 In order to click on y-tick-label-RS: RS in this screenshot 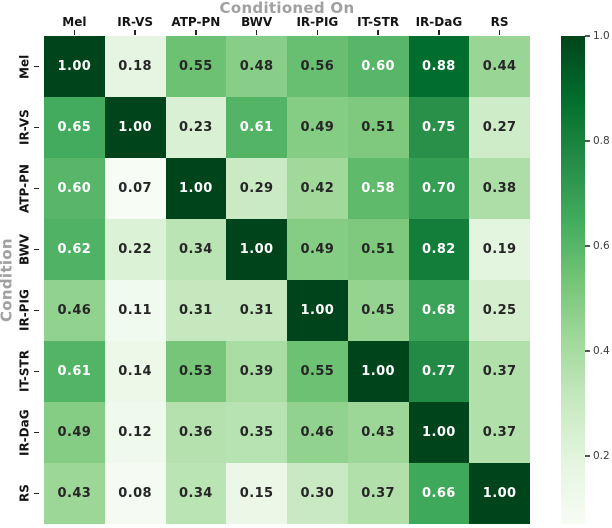, I will do `click(24, 493)`.